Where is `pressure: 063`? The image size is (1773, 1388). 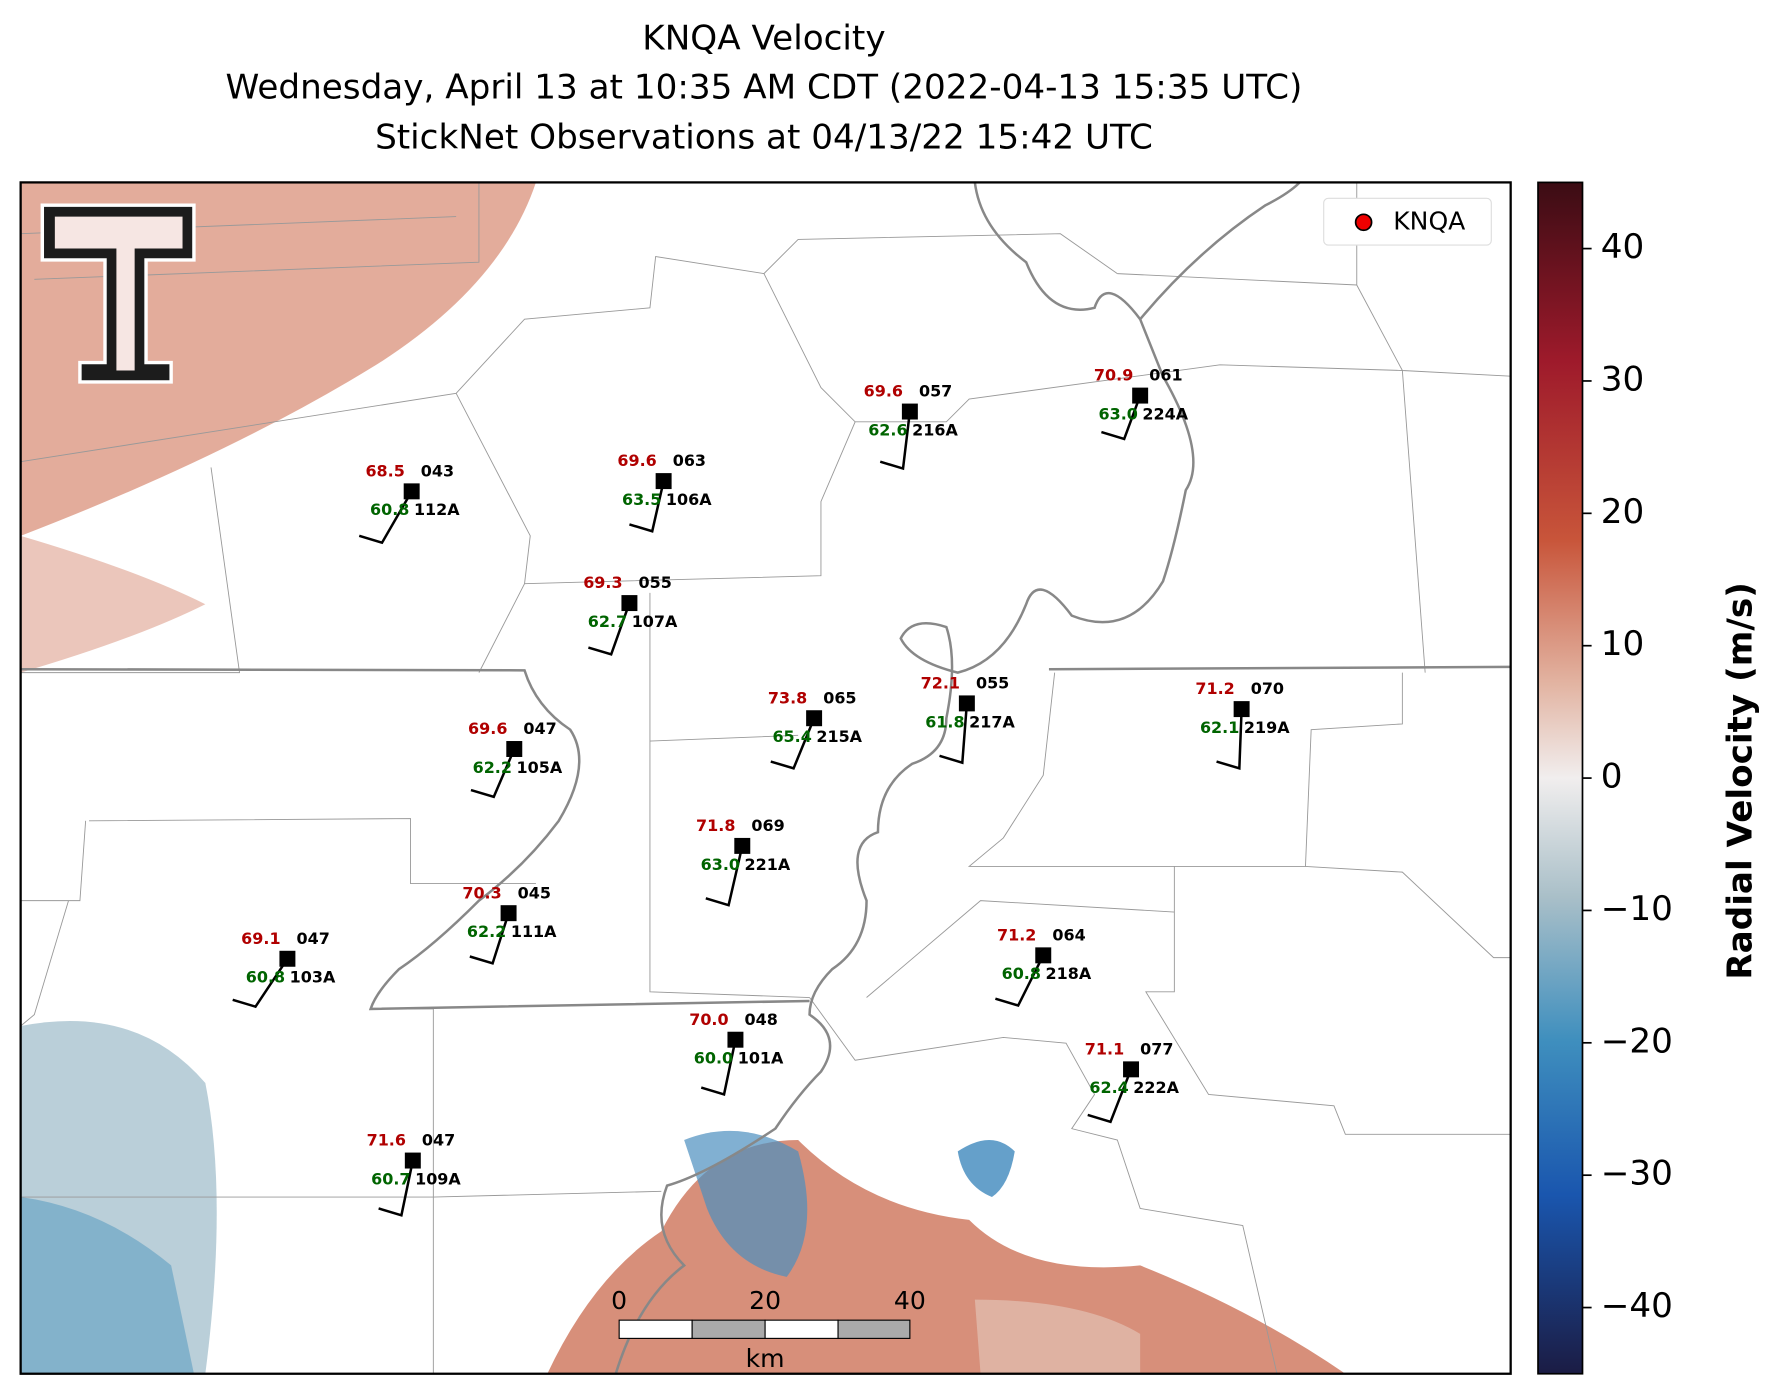 pressure: 063 is located at coordinates (689, 460).